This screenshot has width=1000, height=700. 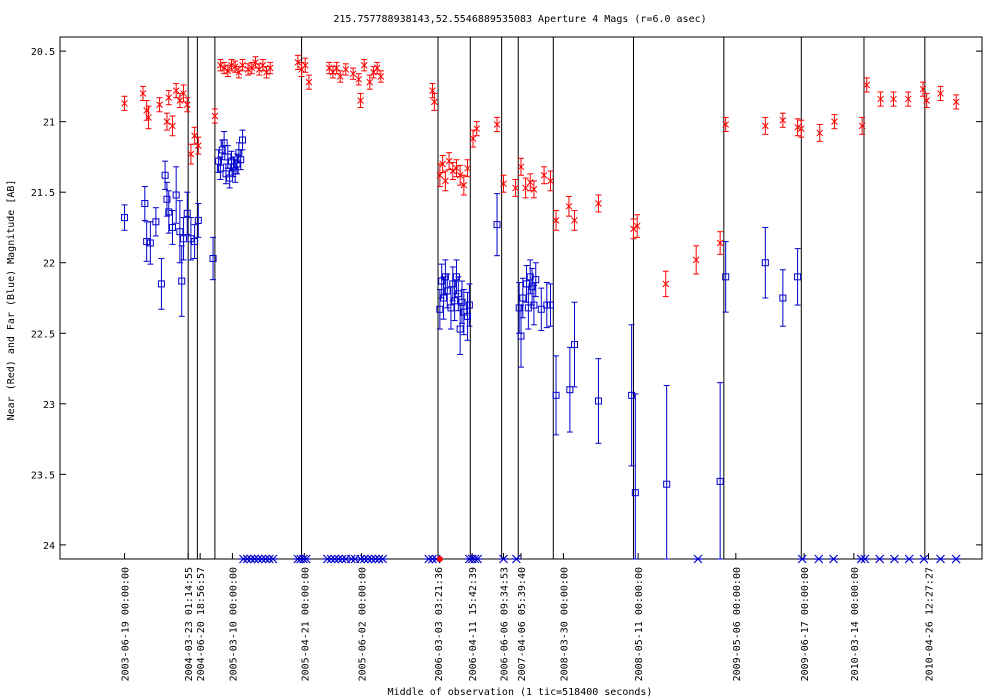 I want to click on x-tick-label: 2005-03-10 00:00:00, so click(x=233, y=624).